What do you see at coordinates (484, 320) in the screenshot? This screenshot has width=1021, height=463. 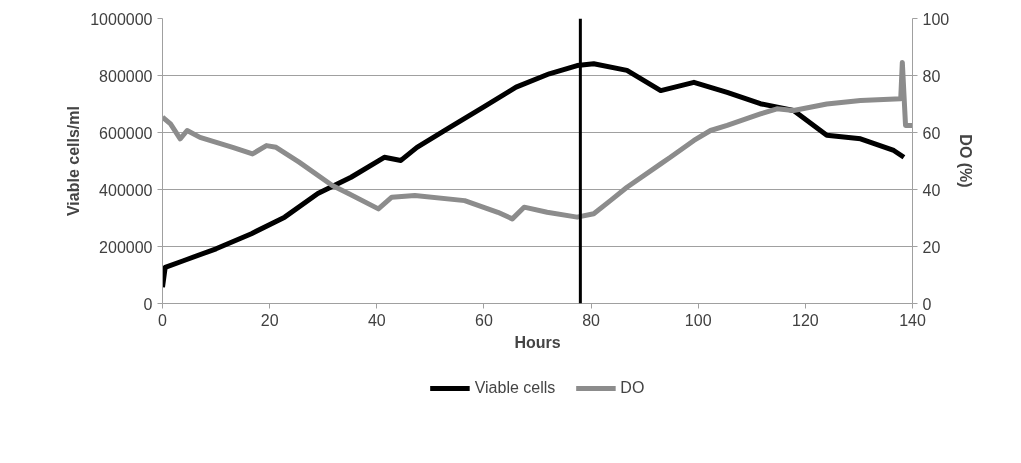 I see `x-tick-label: 60` at bounding box center [484, 320].